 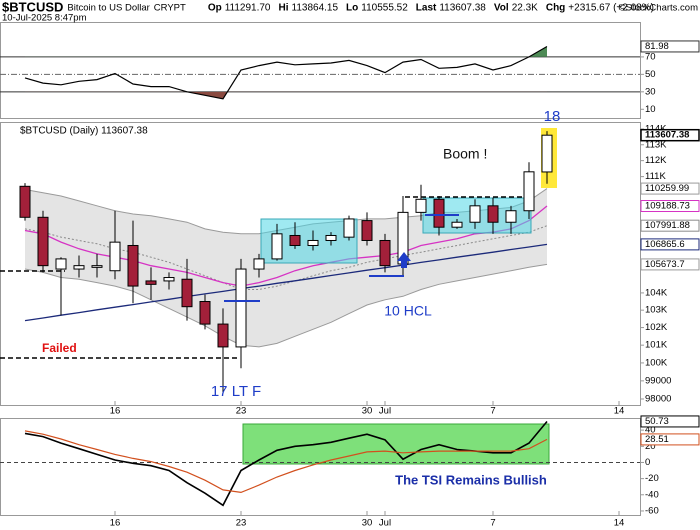 What do you see at coordinates (315, 8) in the screenshot?
I see `field-value: 113864.15` at bounding box center [315, 8].